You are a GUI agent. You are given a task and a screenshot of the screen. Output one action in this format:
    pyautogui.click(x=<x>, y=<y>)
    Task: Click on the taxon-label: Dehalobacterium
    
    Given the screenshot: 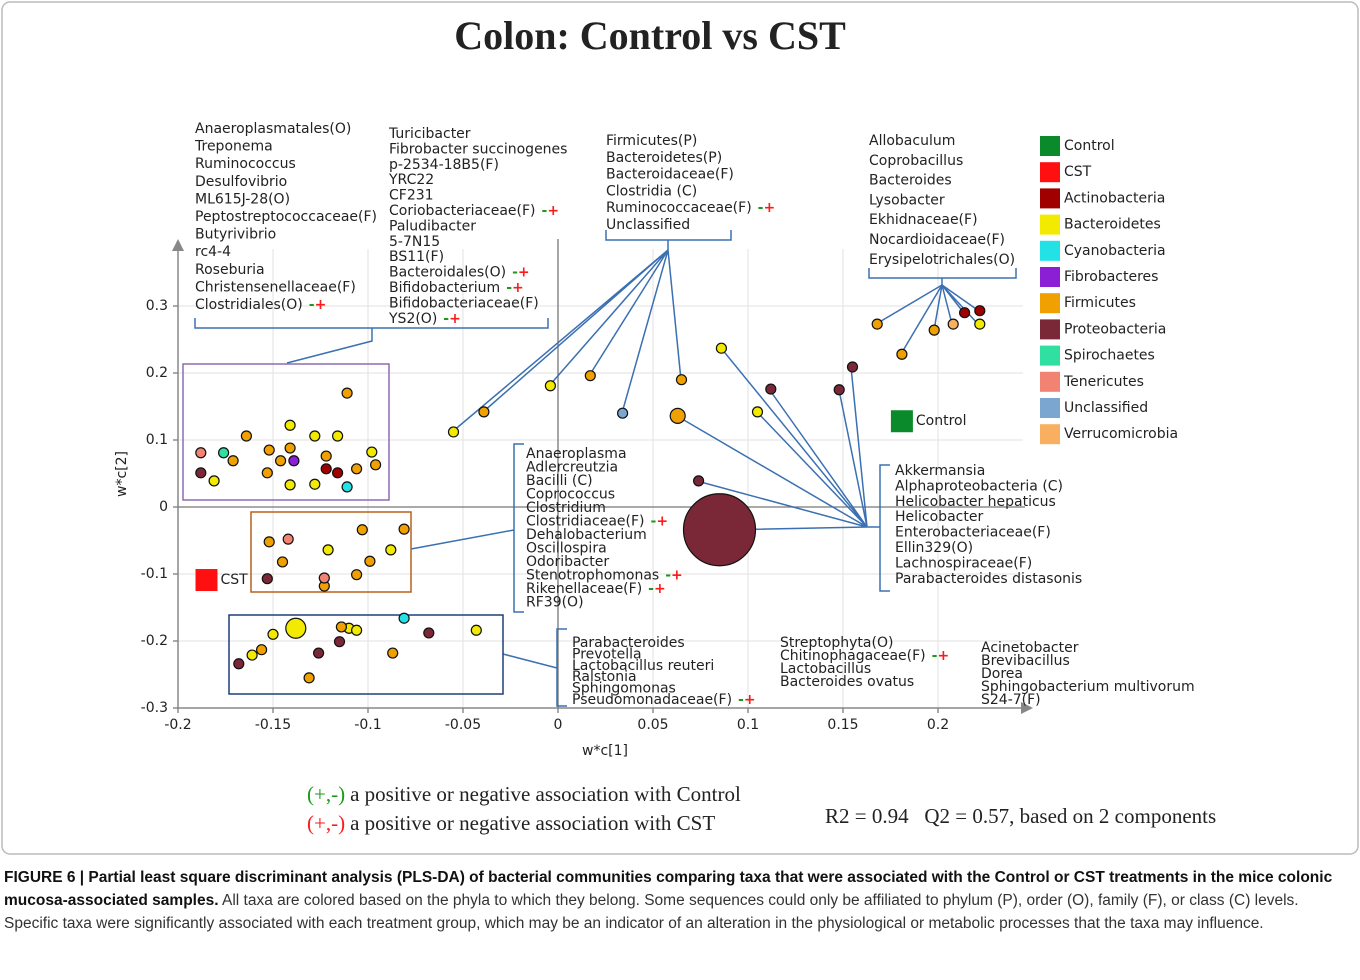 What is the action you would take?
    pyautogui.click(x=586, y=535)
    